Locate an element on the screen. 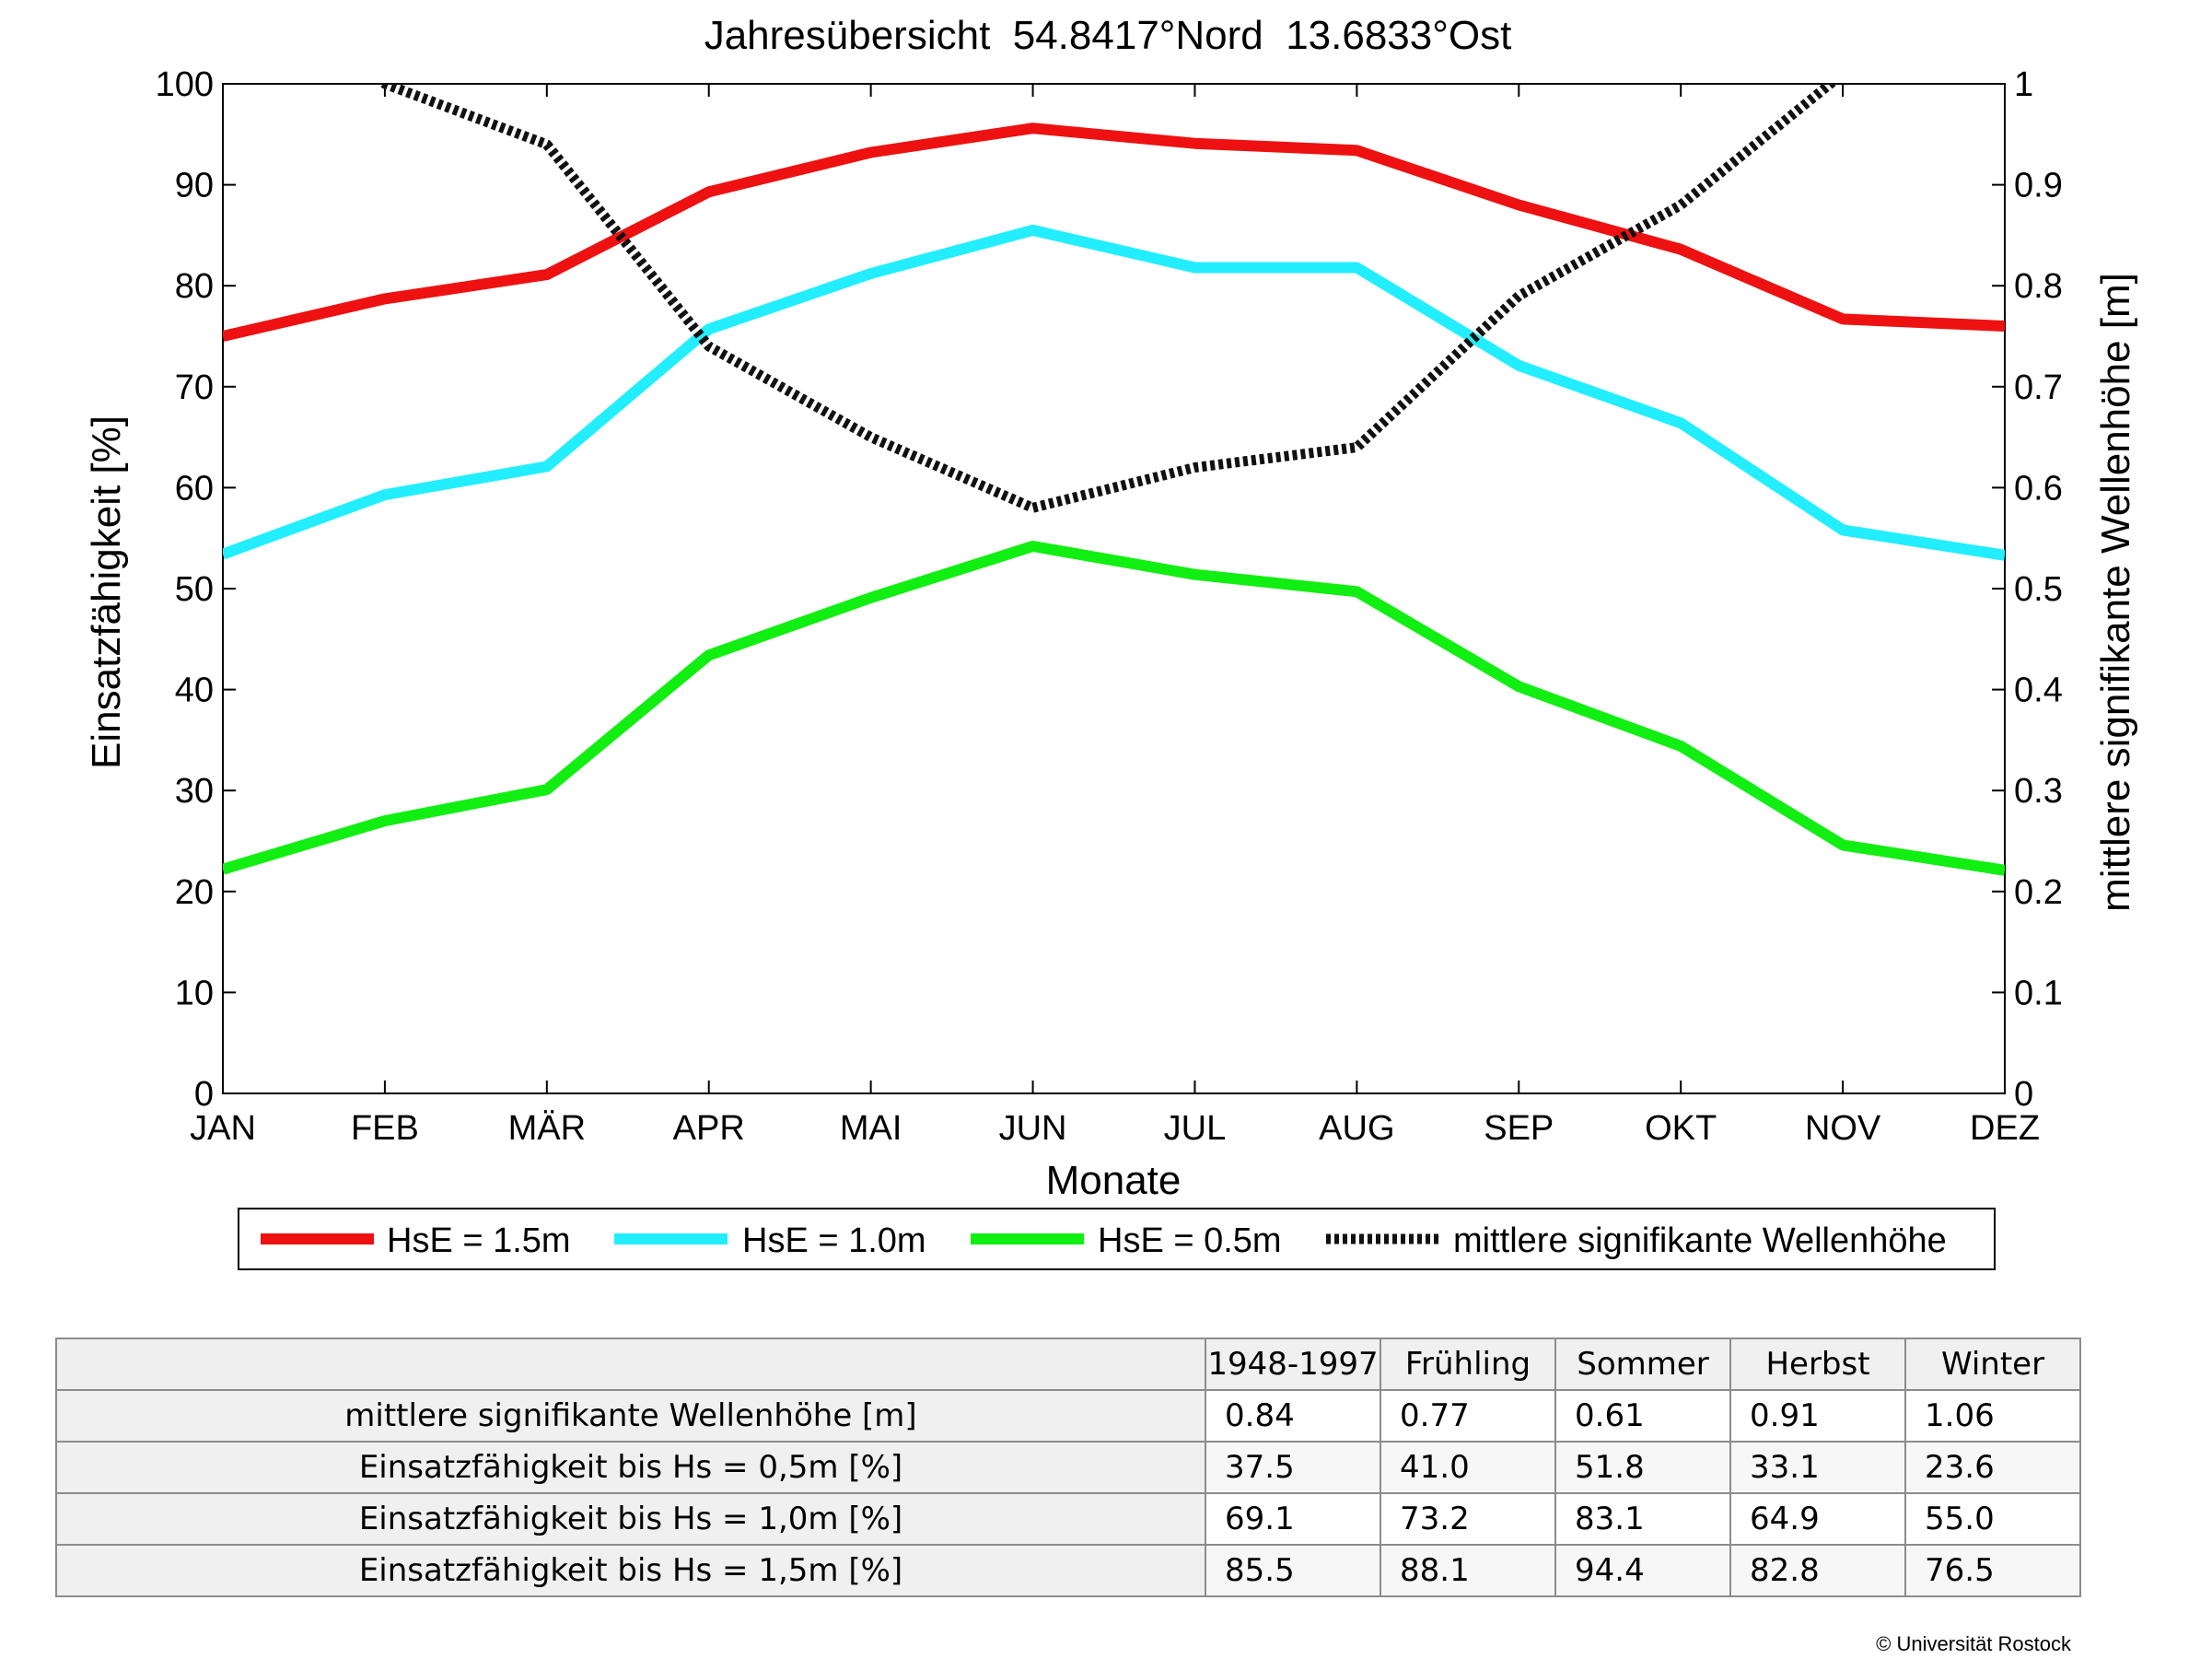  x-tick-label: JUL is located at coordinates (1196, 1128).